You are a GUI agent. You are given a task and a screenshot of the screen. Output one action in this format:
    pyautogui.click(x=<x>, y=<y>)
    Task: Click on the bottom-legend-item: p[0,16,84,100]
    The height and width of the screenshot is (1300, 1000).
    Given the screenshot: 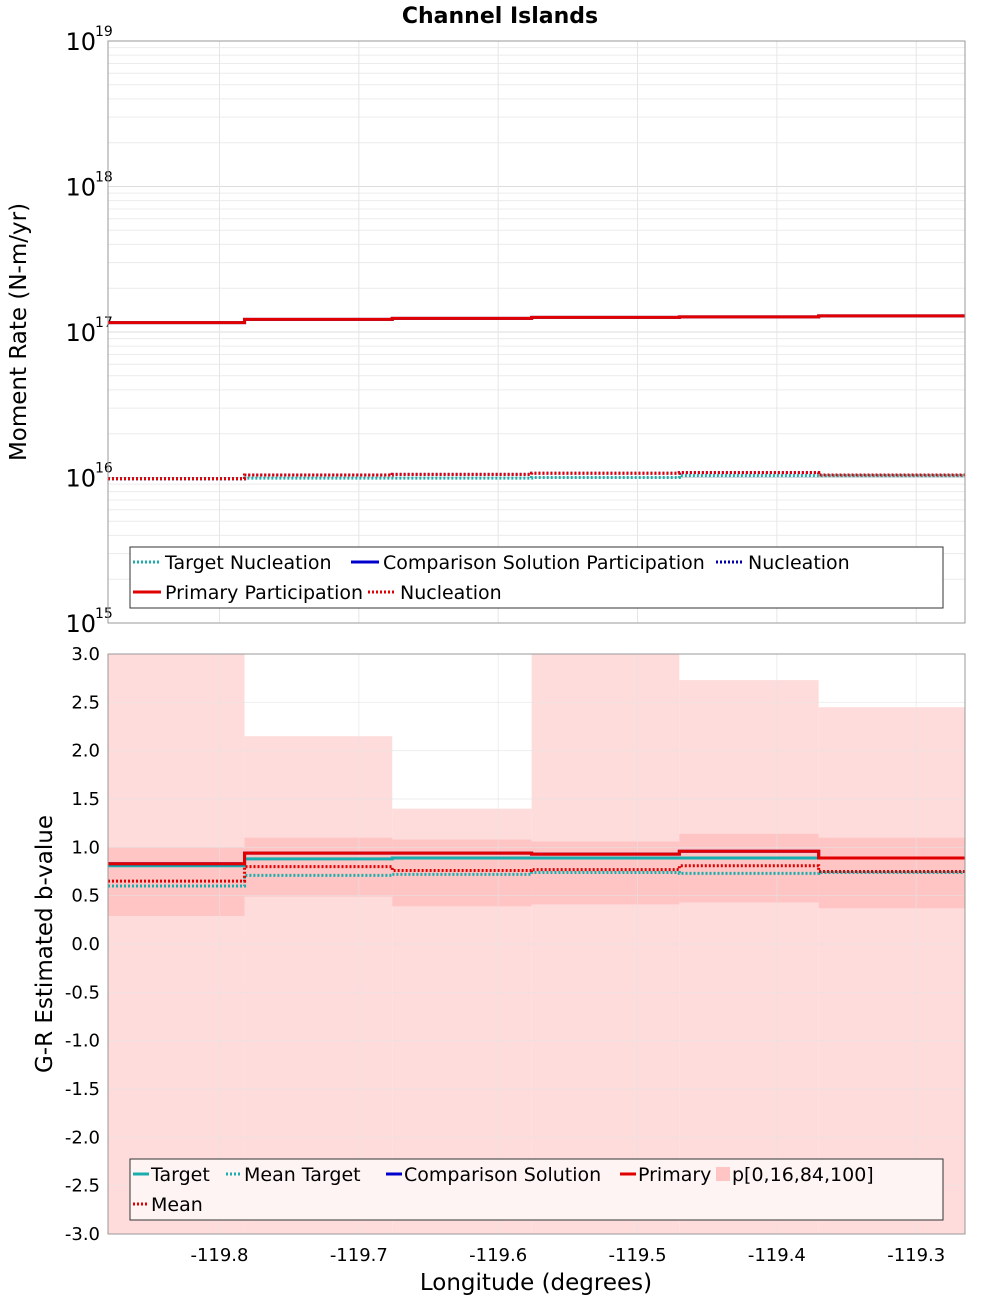 What is the action you would take?
    pyautogui.click(x=795, y=1175)
    